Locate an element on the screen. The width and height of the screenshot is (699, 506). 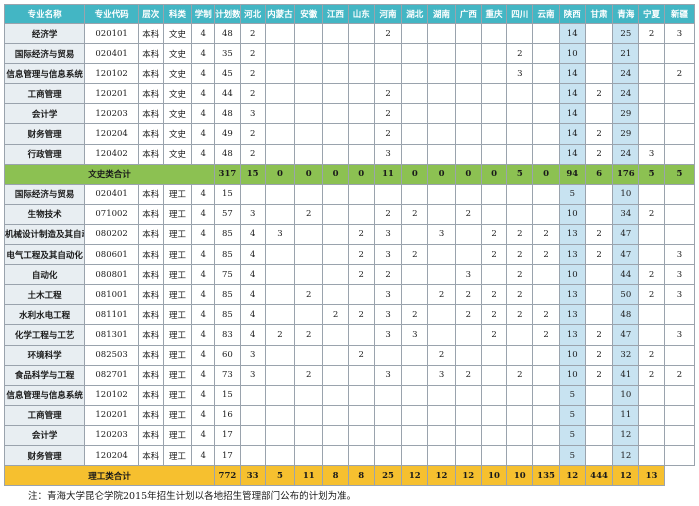
table-cell: 35 is located at coordinates (227, 54).